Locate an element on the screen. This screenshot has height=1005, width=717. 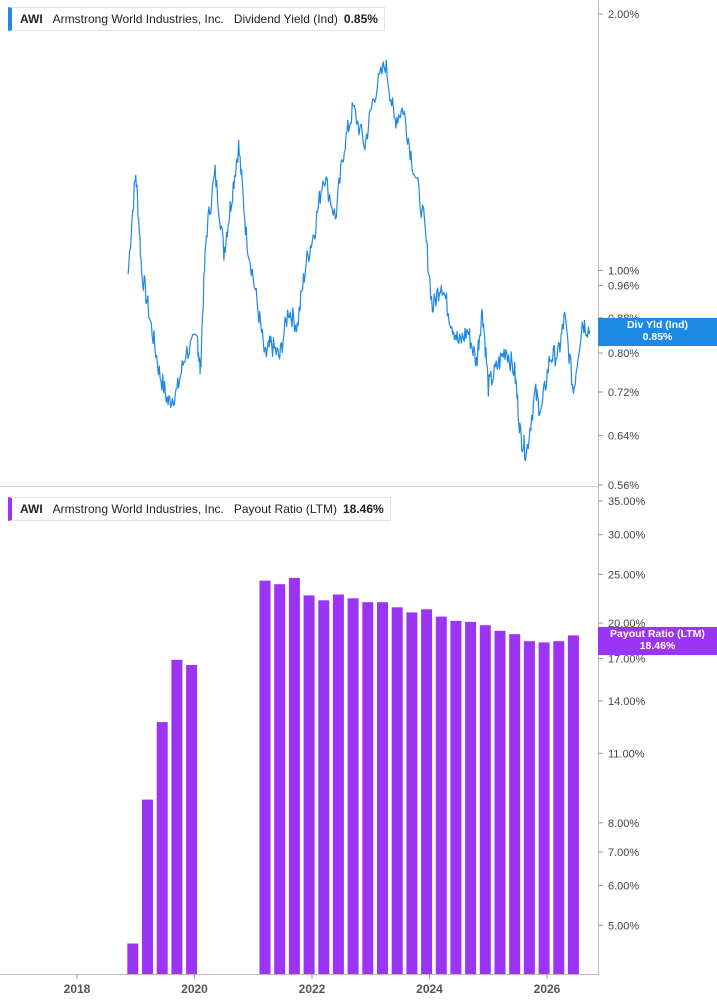
payout-ratio-value-tag: Payout Ratio (LTM) 18.46% is located at coordinates (657, 641).